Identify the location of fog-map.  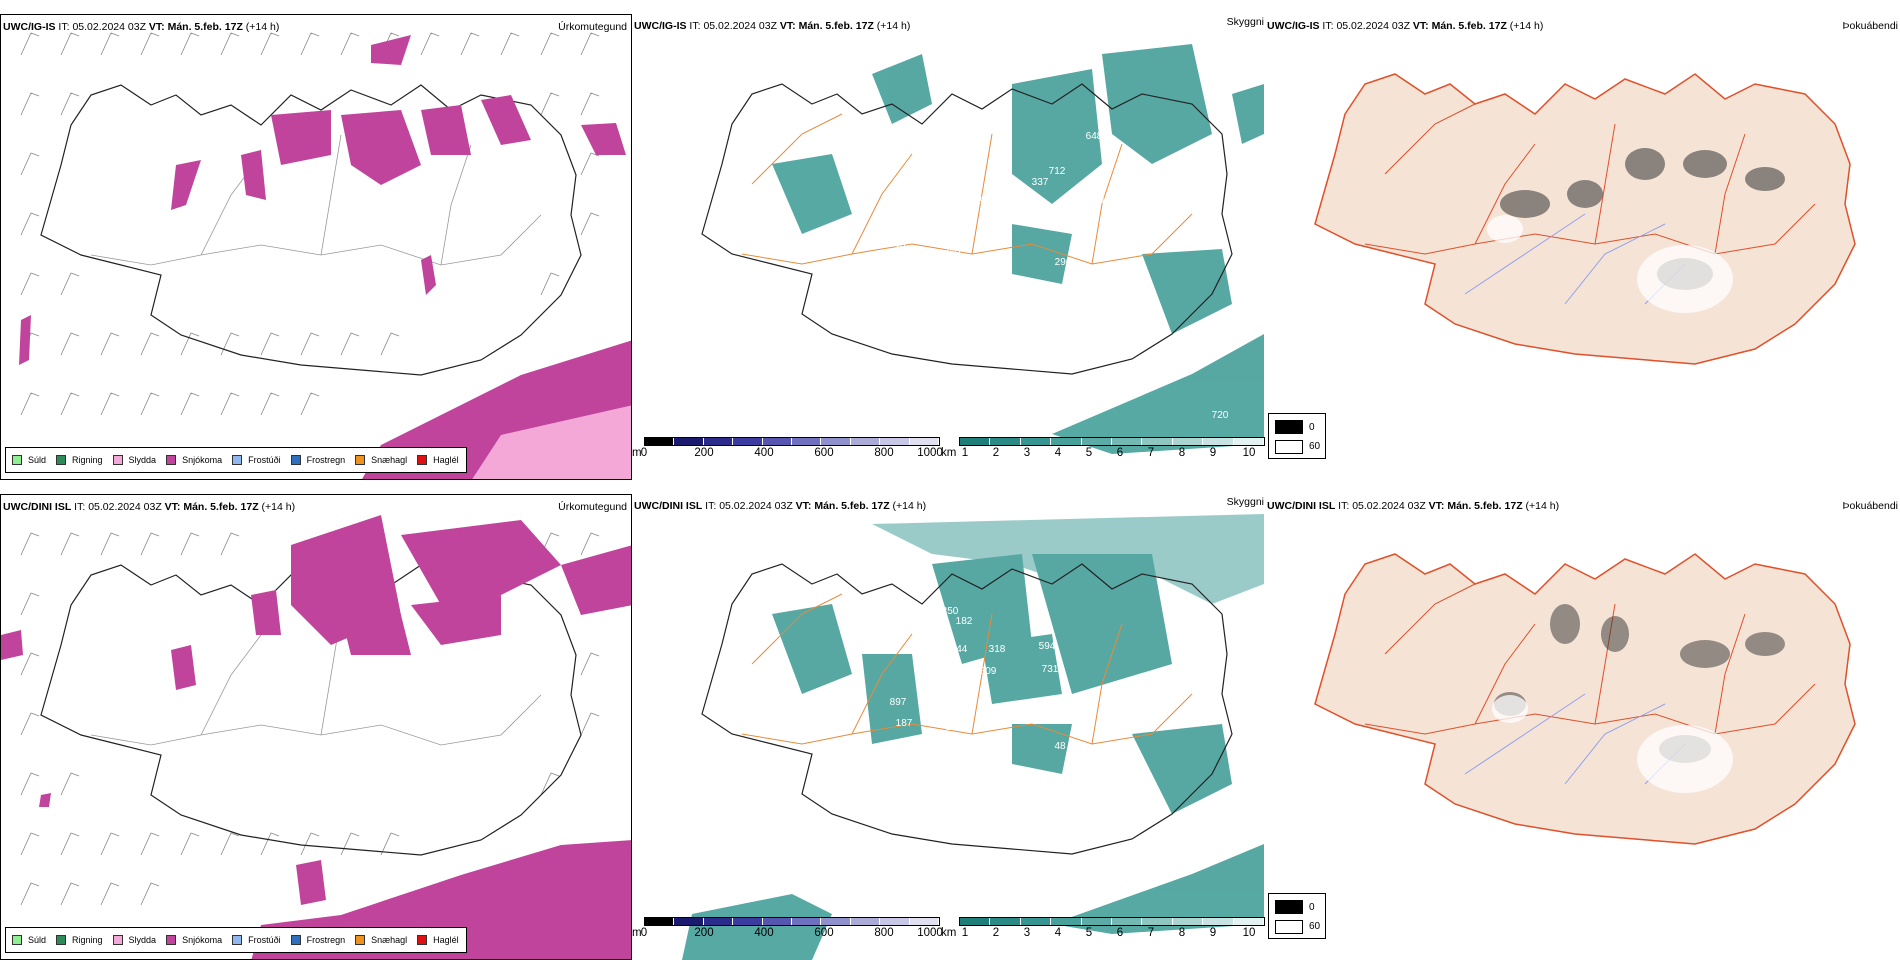
(1585, 699).